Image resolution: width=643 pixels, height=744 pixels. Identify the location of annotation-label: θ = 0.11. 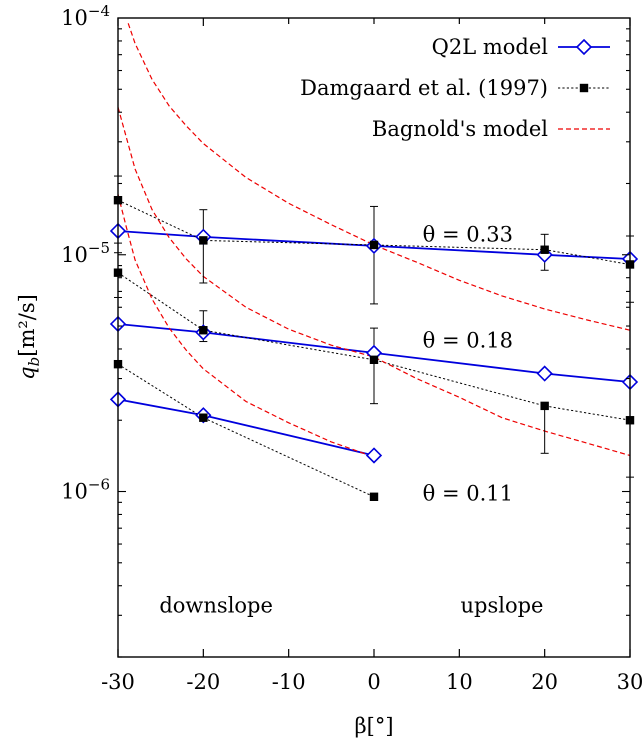
(468, 494).